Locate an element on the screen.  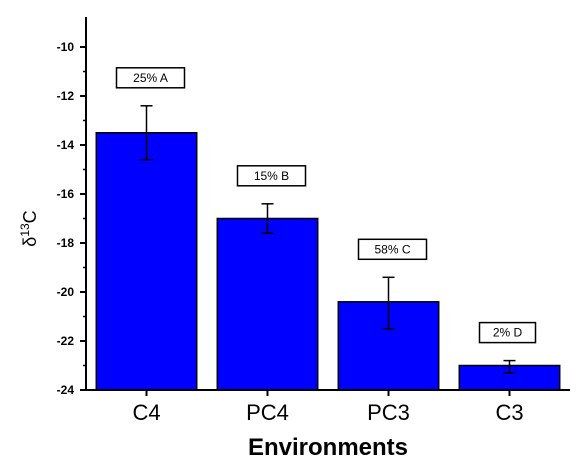
annotation-label: 25% A is located at coordinates (150, 78).